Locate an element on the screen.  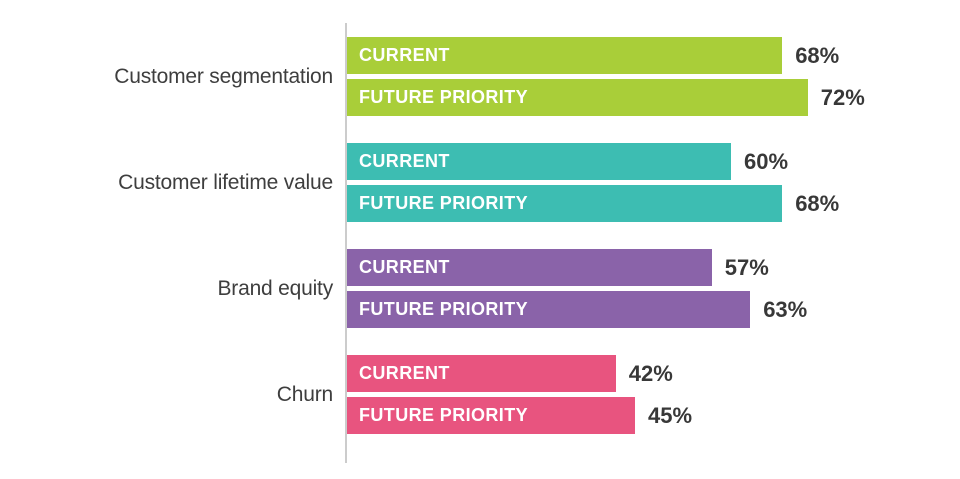
category-bars: CURRENT 60% FUTURE PRIORITY 68% is located at coordinates (593, 185).